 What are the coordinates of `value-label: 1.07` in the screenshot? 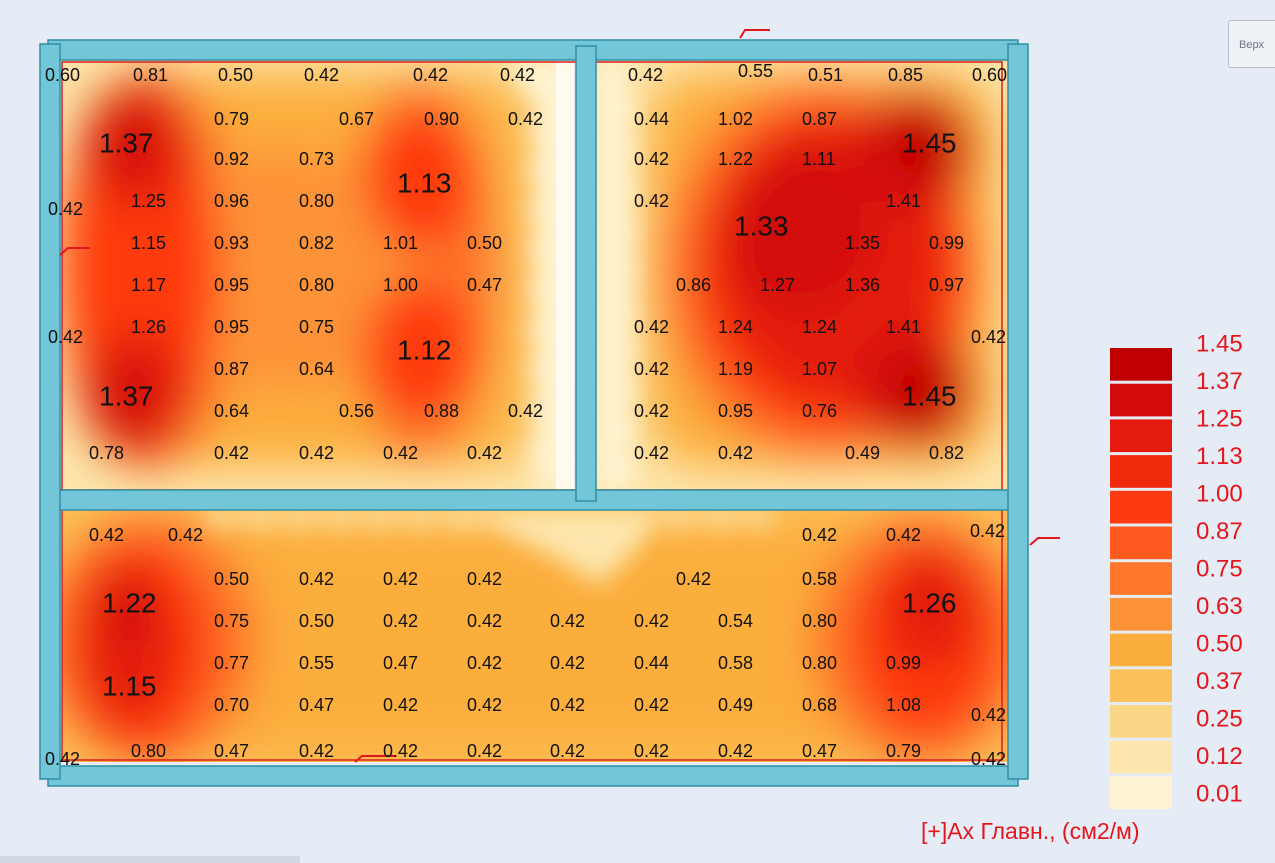 It's located at (819, 369).